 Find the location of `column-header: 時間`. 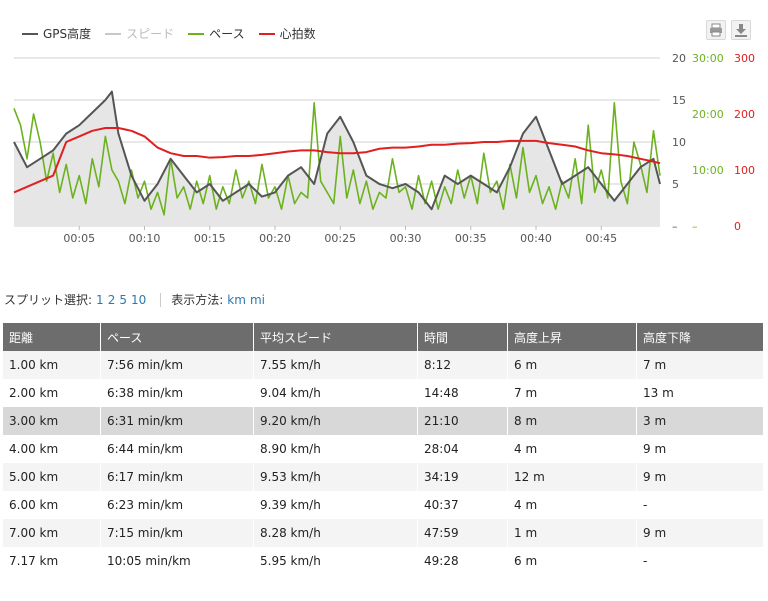

column-header: 時間 is located at coordinates (462, 337).